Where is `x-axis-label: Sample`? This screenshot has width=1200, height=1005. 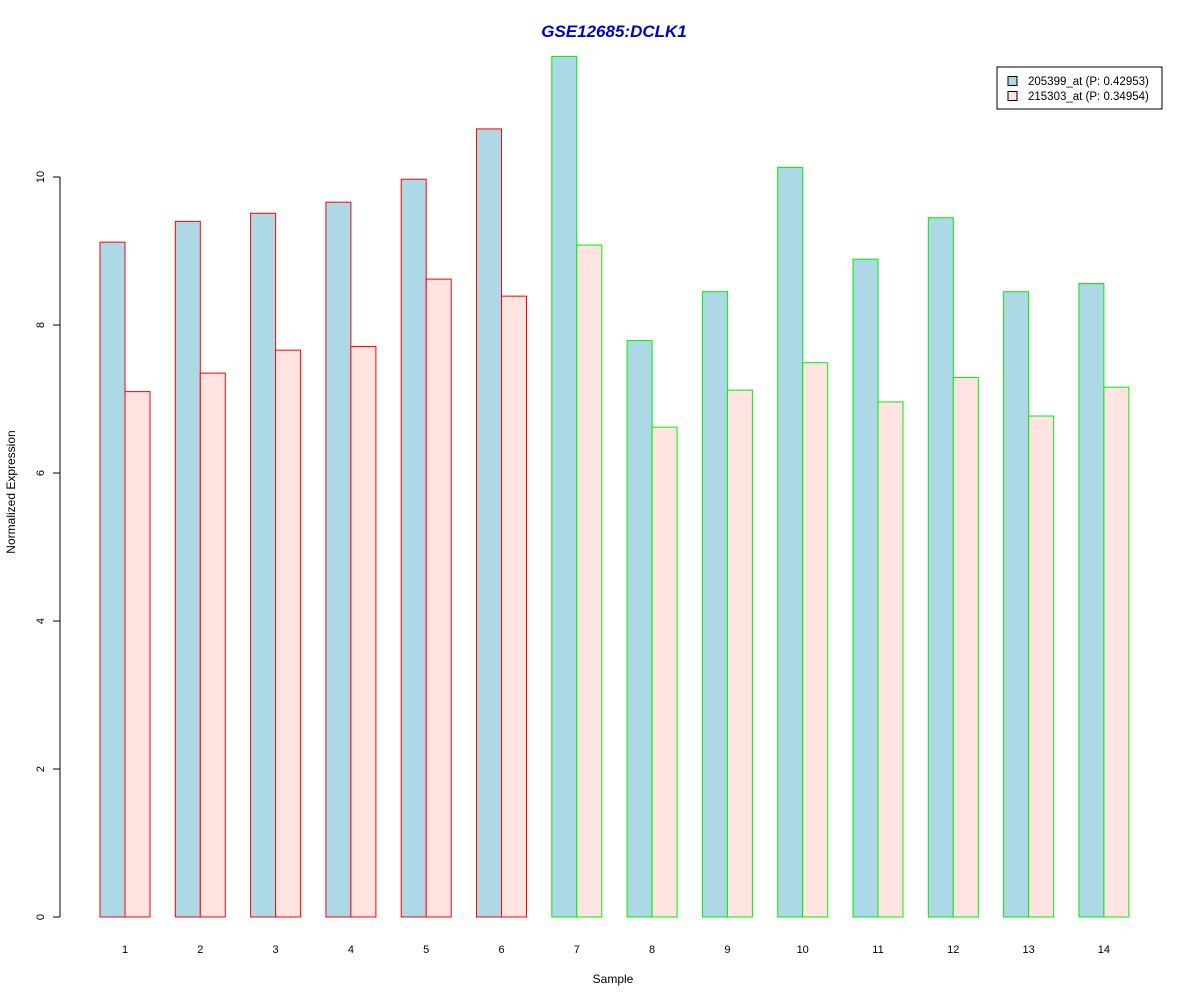
x-axis-label: Sample is located at coordinates (613, 979).